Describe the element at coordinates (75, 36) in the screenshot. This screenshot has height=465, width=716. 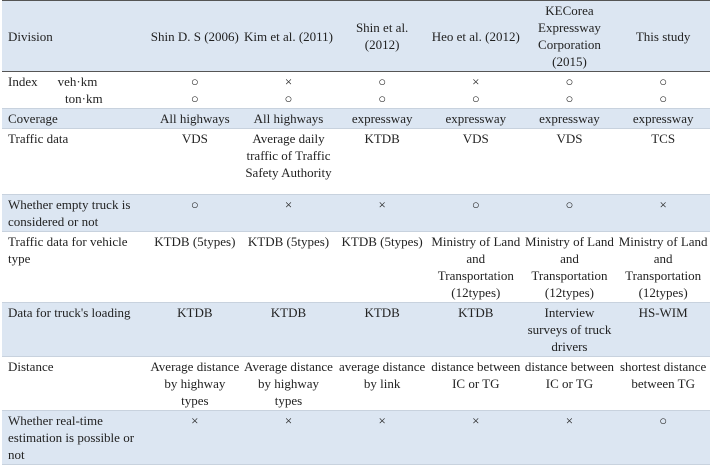
I see `header-cell: Division` at that location.